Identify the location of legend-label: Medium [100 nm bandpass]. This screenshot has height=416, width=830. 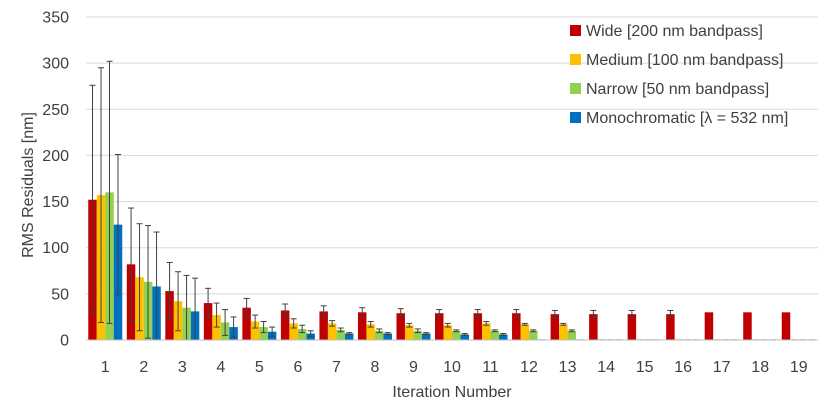
(684, 60).